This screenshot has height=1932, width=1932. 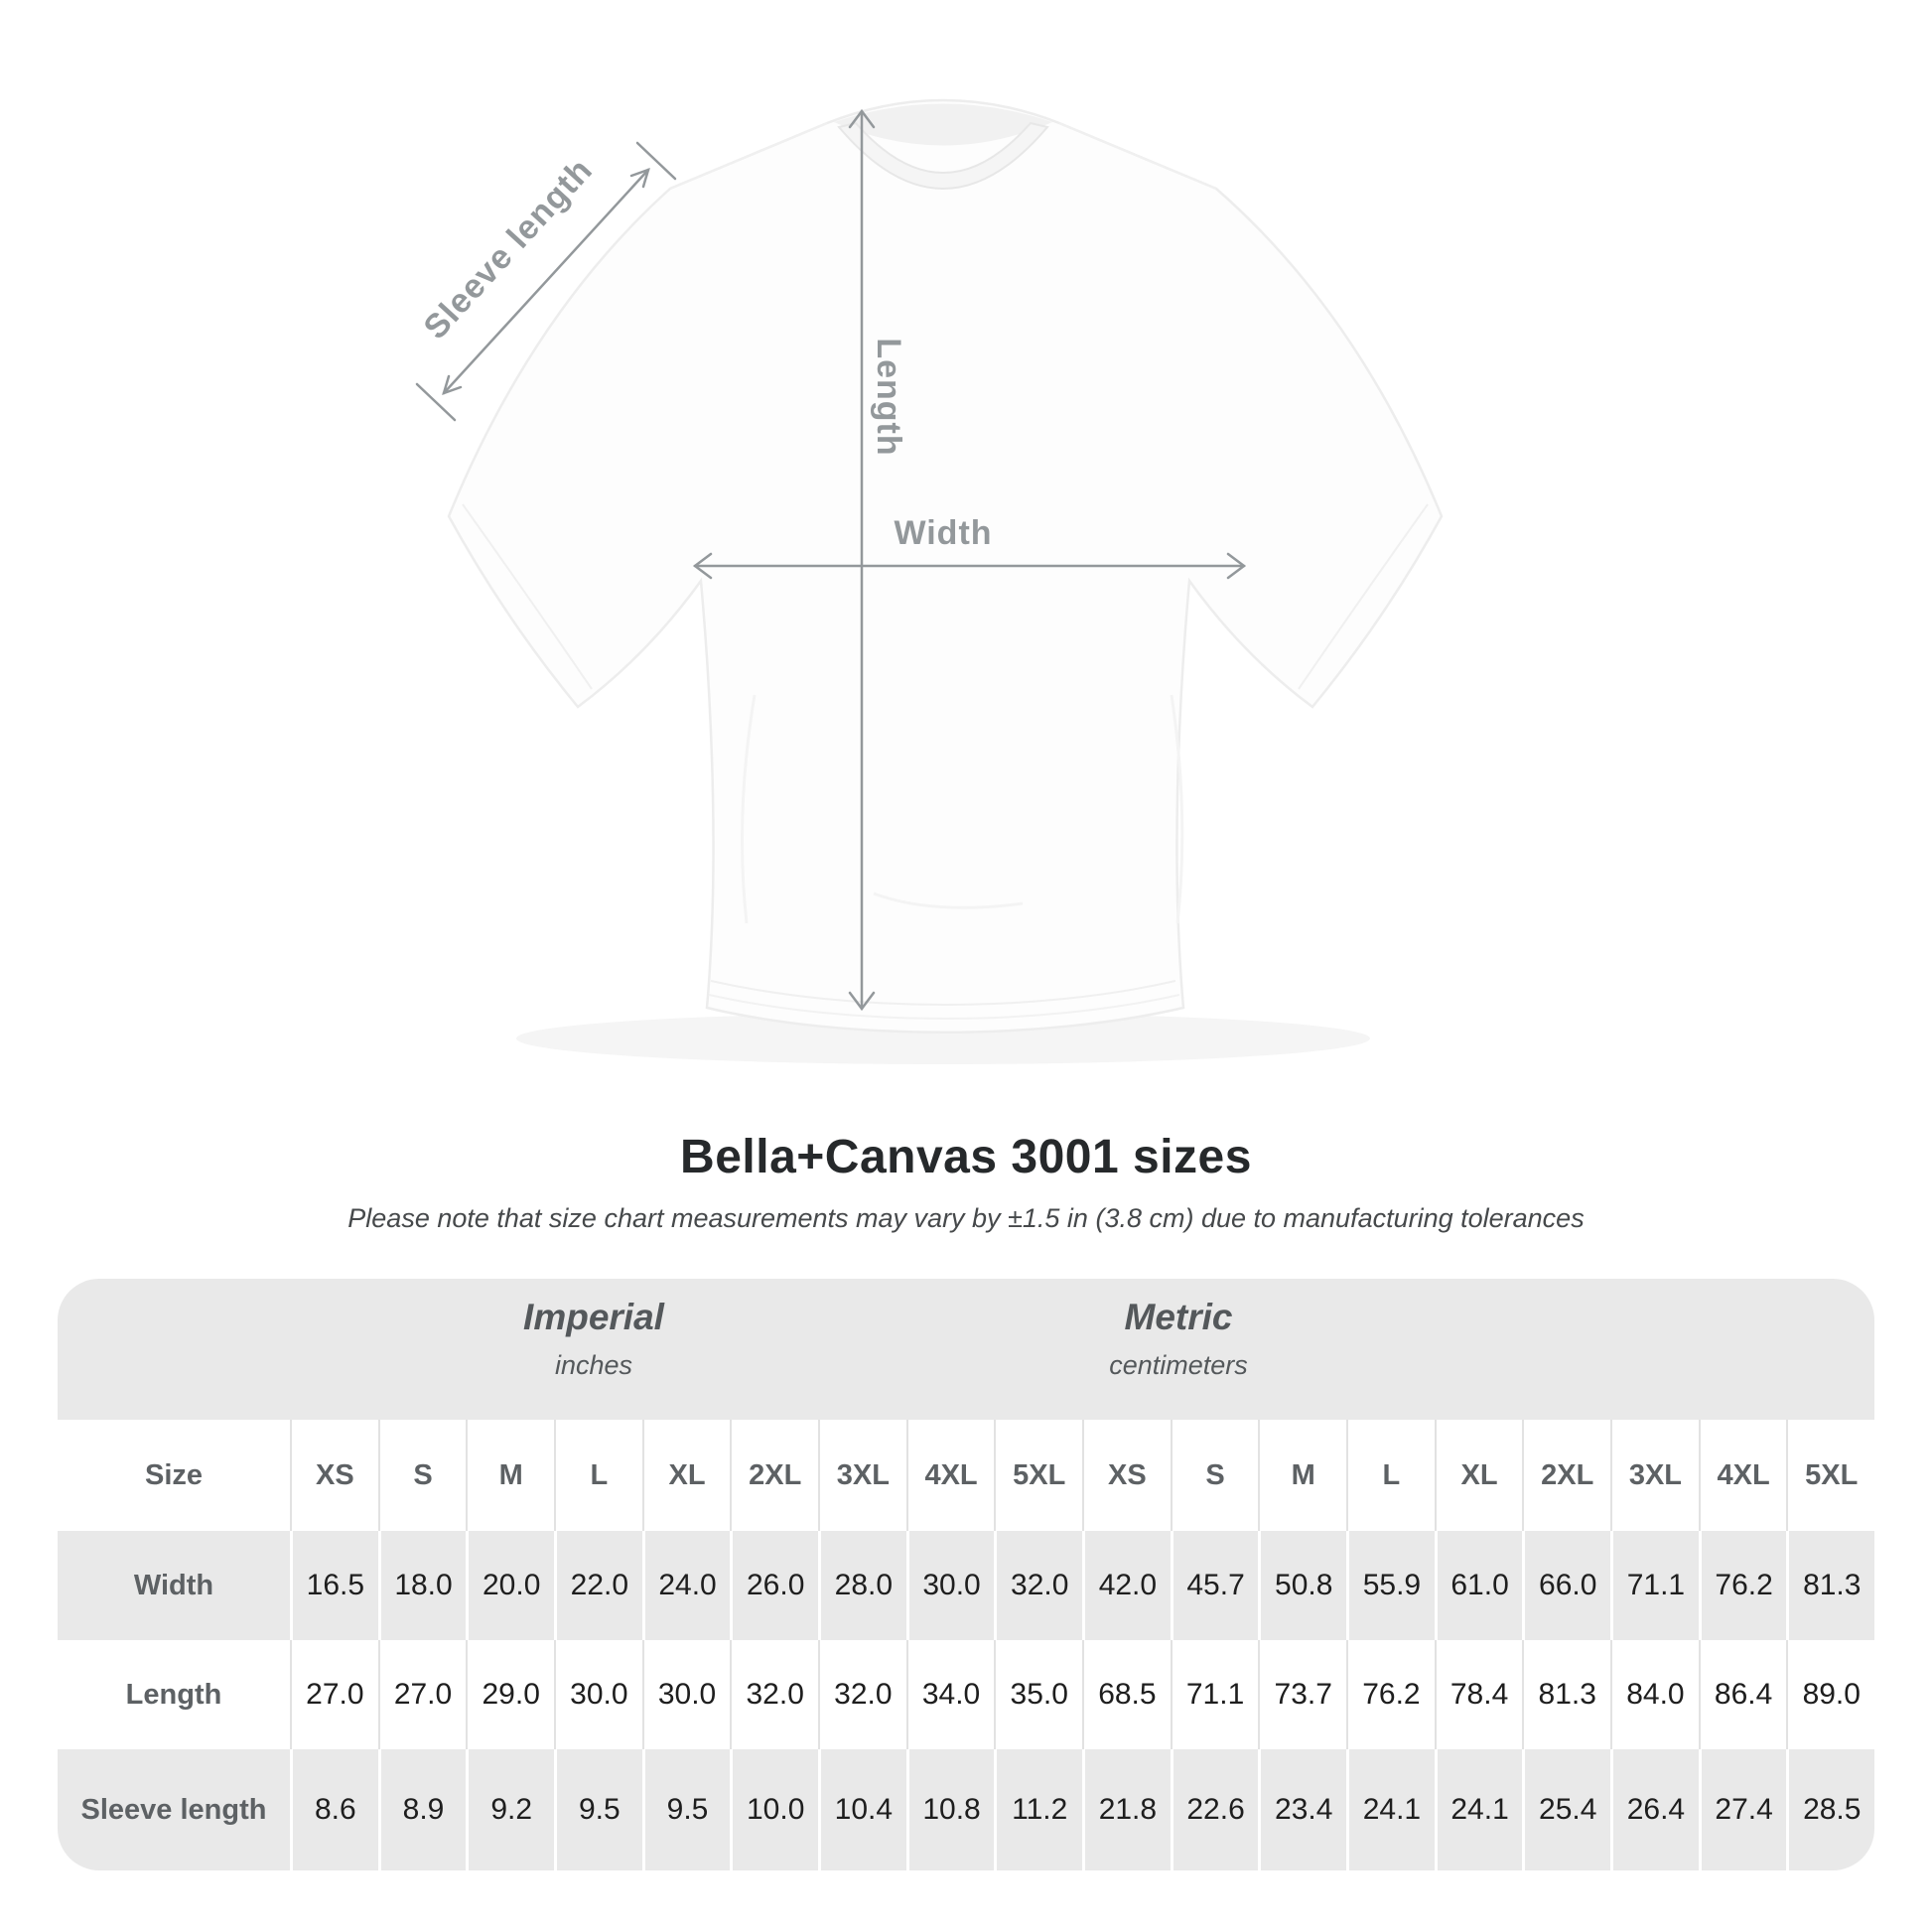 What do you see at coordinates (174, 1475) in the screenshot?
I see `size-col-header: Size` at bounding box center [174, 1475].